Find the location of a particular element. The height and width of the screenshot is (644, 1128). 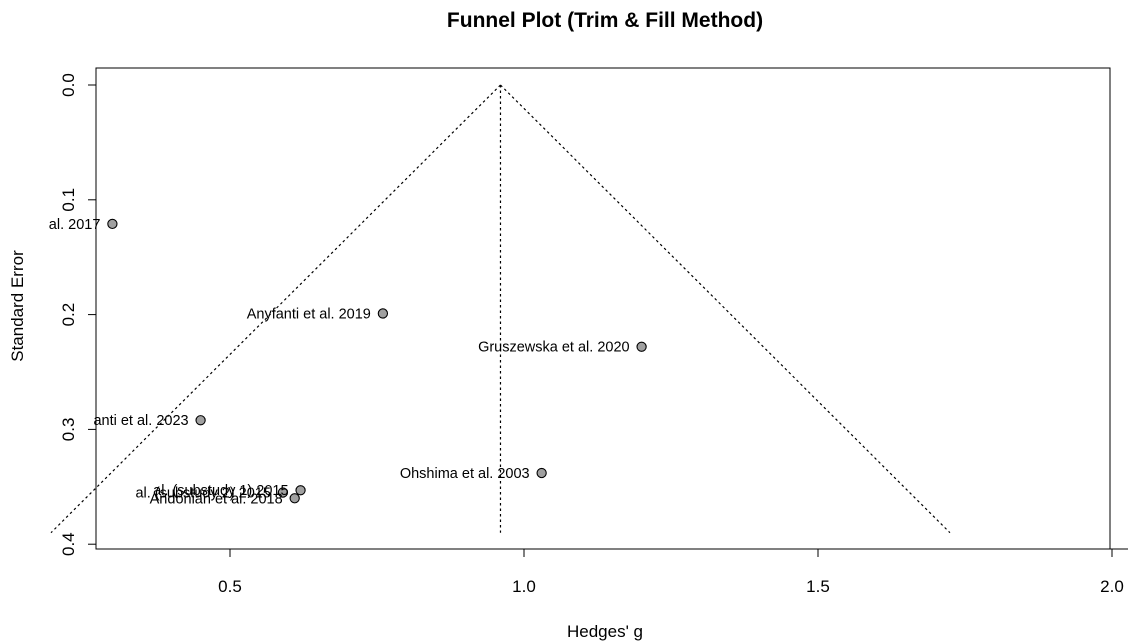

point-label: al. (substudy 1) 2015 is located at coordinates (220, 491).